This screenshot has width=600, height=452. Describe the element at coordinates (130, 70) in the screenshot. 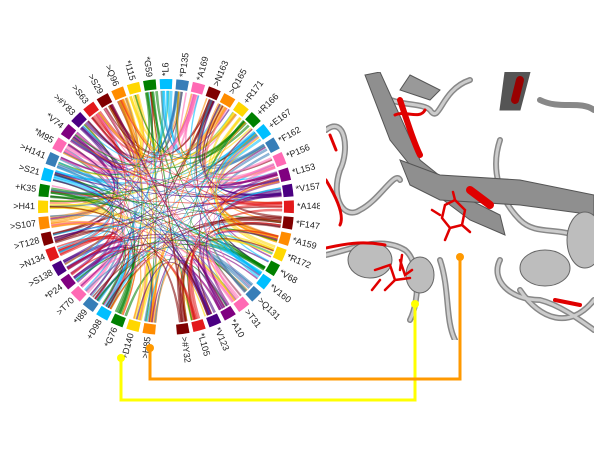

I see `segment-label: *I115` at that location.